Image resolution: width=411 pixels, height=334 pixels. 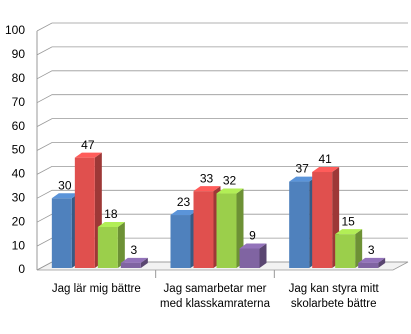 I want to click on y-tick-label: 30, so click(x=19, y=197).